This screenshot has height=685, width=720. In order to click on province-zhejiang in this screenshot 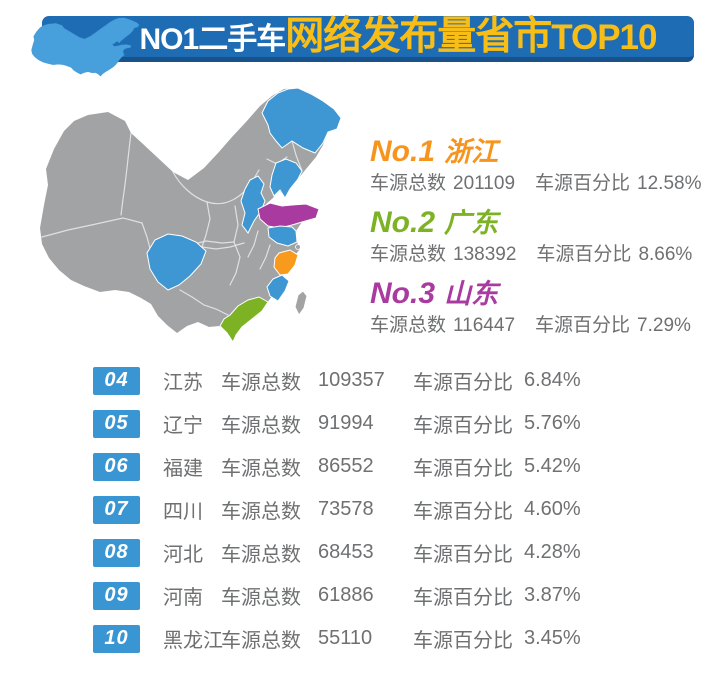, I will do `click(286, 262)`.